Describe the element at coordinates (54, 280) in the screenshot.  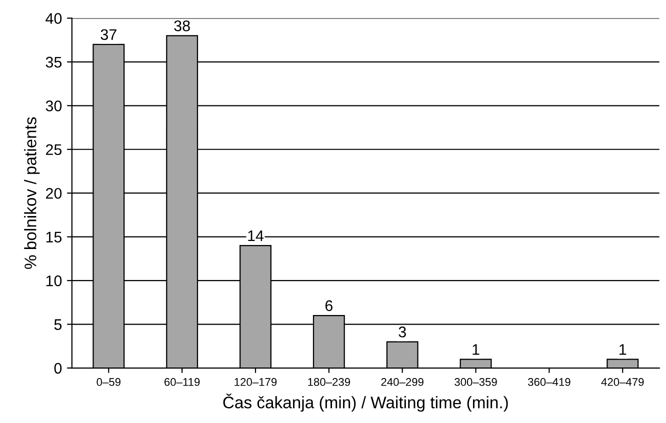
I see `y-tick-label: 10` at that location.